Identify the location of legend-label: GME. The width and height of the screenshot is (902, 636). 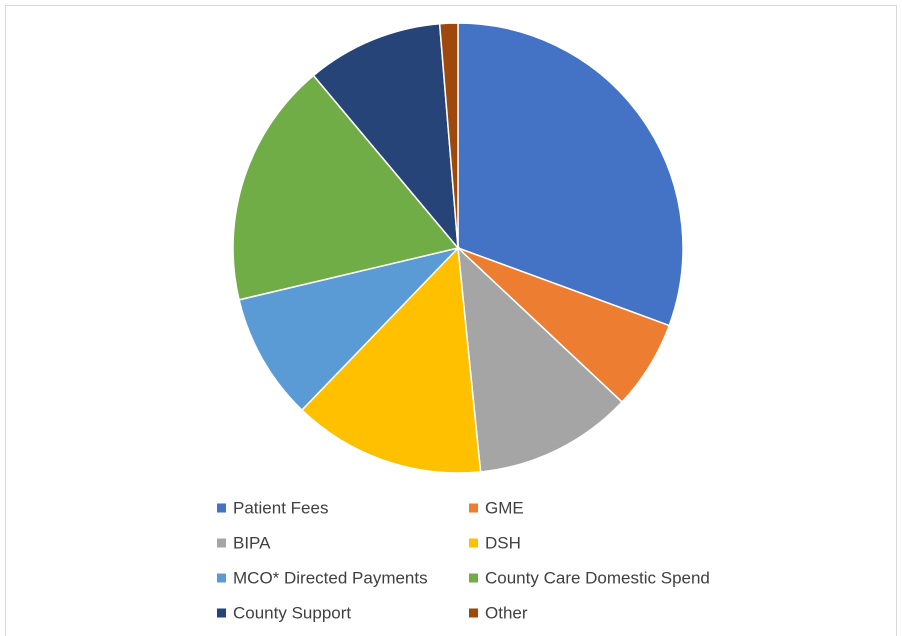
(504, 507).